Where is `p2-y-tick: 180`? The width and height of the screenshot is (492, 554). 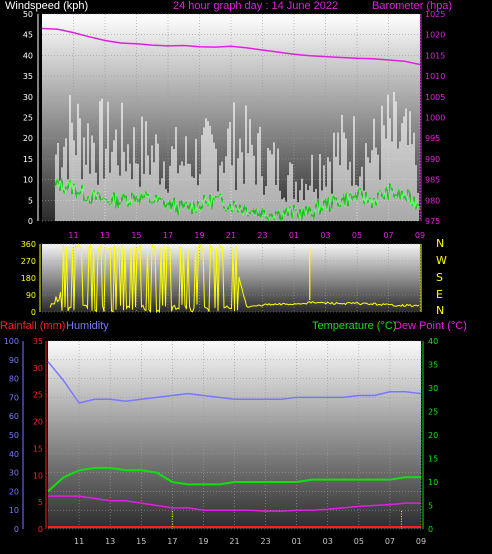
p2-y-tick: 180 is located at coordinates (28, 278).